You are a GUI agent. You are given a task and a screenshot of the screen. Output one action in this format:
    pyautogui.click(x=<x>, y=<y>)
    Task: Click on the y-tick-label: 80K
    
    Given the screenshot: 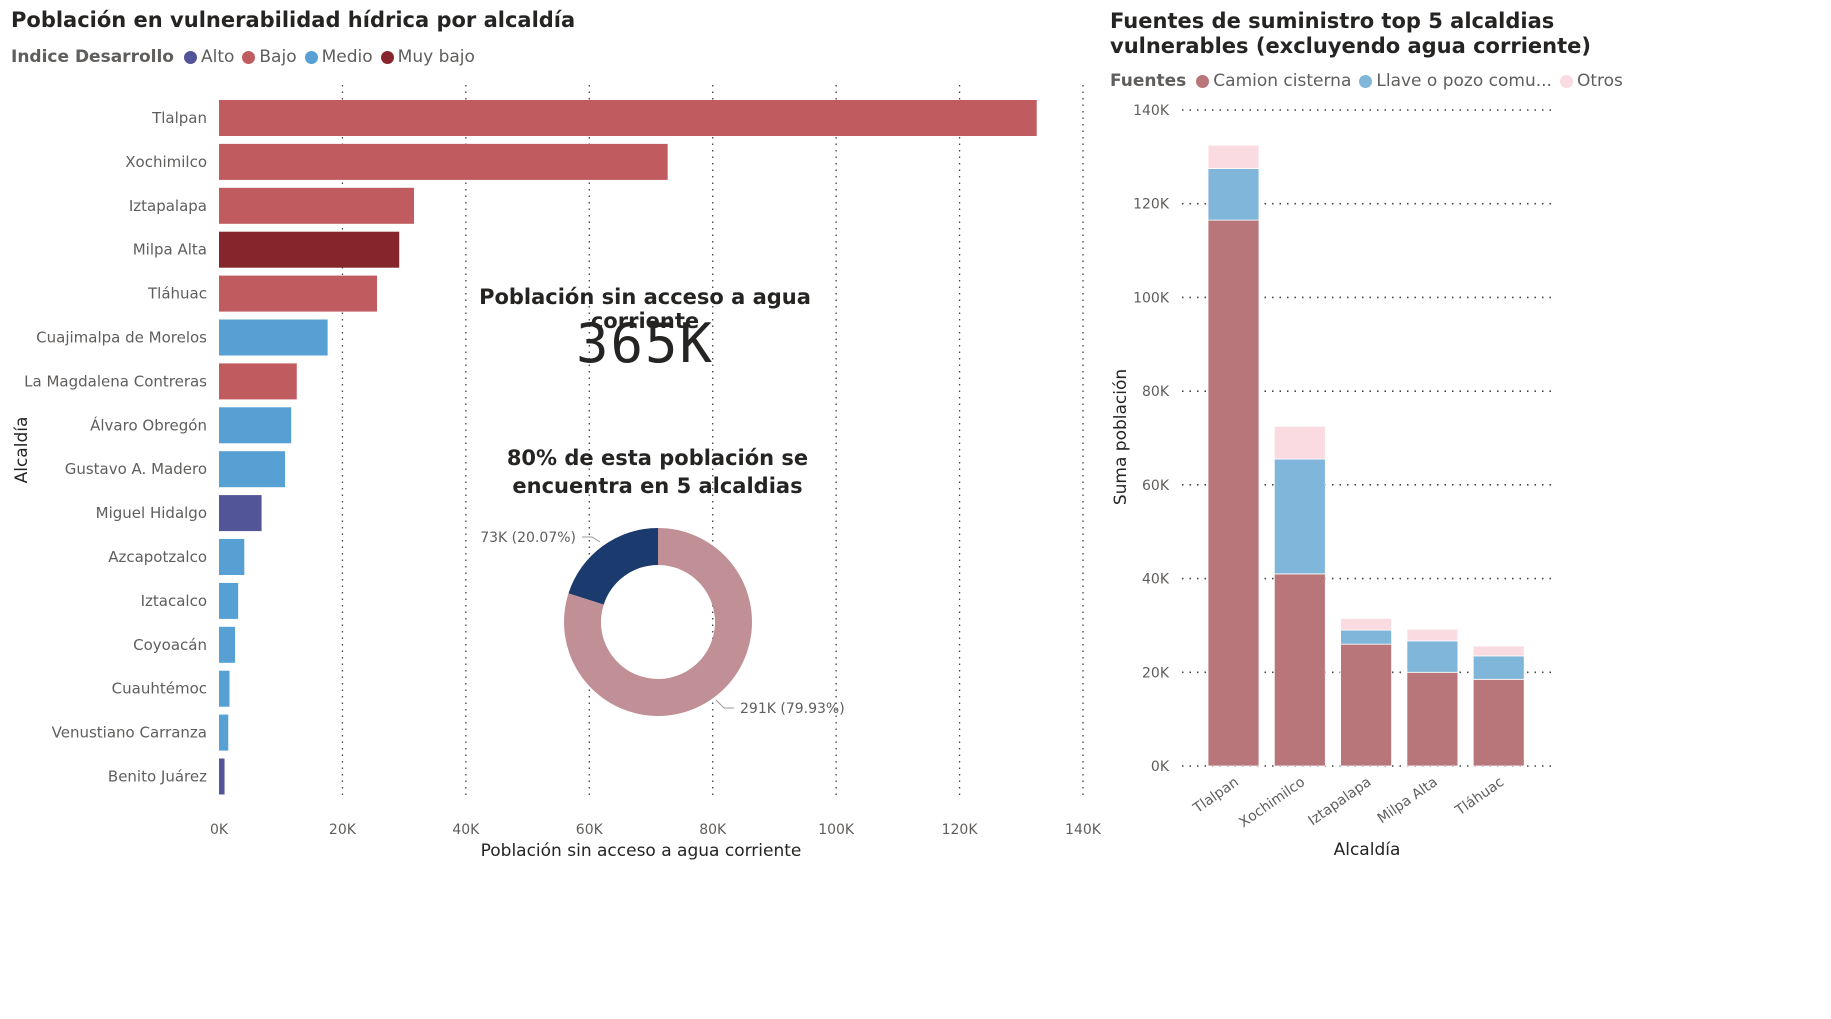 What is the action you would take?
    pyautogui.click(x=1156, y=392)
    